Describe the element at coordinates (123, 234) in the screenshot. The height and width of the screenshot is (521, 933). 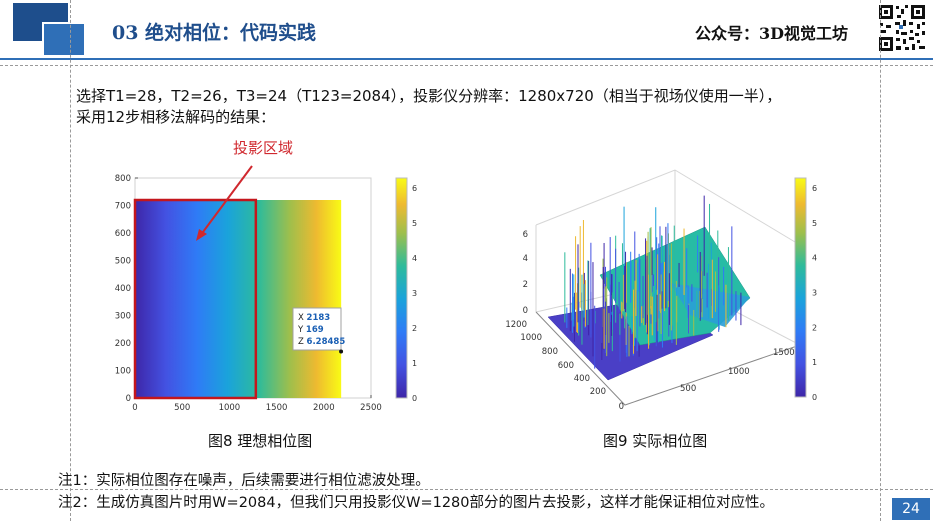
I see `y-tick-label: 600` at that location.